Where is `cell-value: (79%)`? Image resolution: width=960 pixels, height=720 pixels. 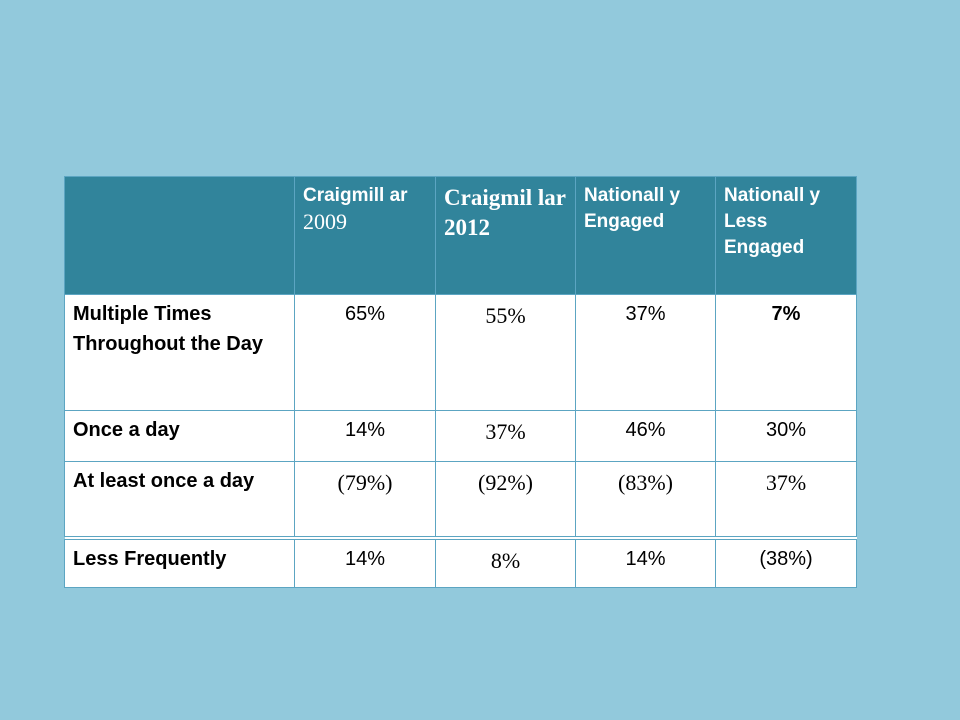
cell-value: (79%) is located at coordinates (365, 500).